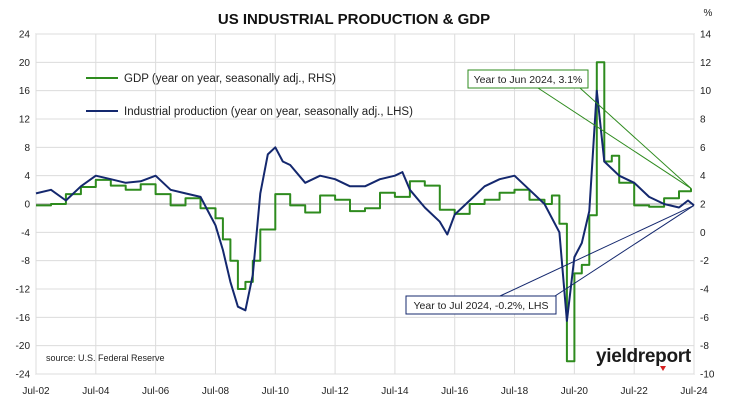 The image size is (730, 400). What do you see at coordinates (704, 290) in the screenshot?
I see `right-tick-label: -4` at bounding box center [704, 290].